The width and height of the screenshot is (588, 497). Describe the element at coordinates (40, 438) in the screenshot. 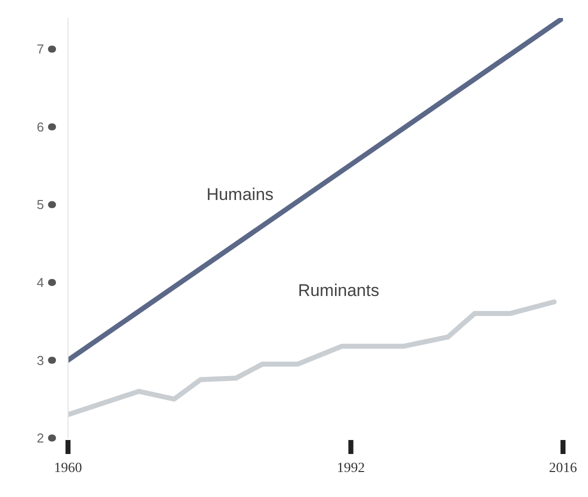

I see `y-tick-label: 2` at that location.